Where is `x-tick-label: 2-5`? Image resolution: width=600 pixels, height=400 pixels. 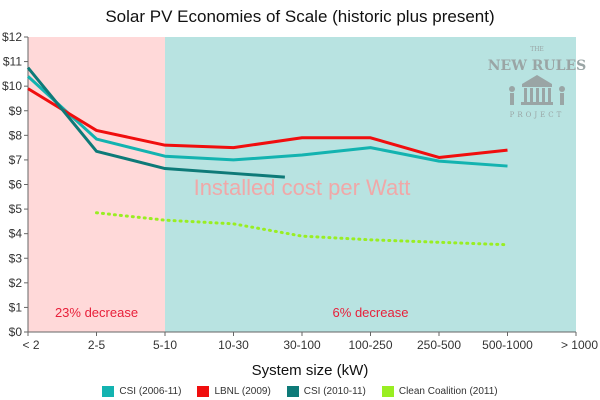 x-tick-label: 2-5 is located at coordinates (97, 345).